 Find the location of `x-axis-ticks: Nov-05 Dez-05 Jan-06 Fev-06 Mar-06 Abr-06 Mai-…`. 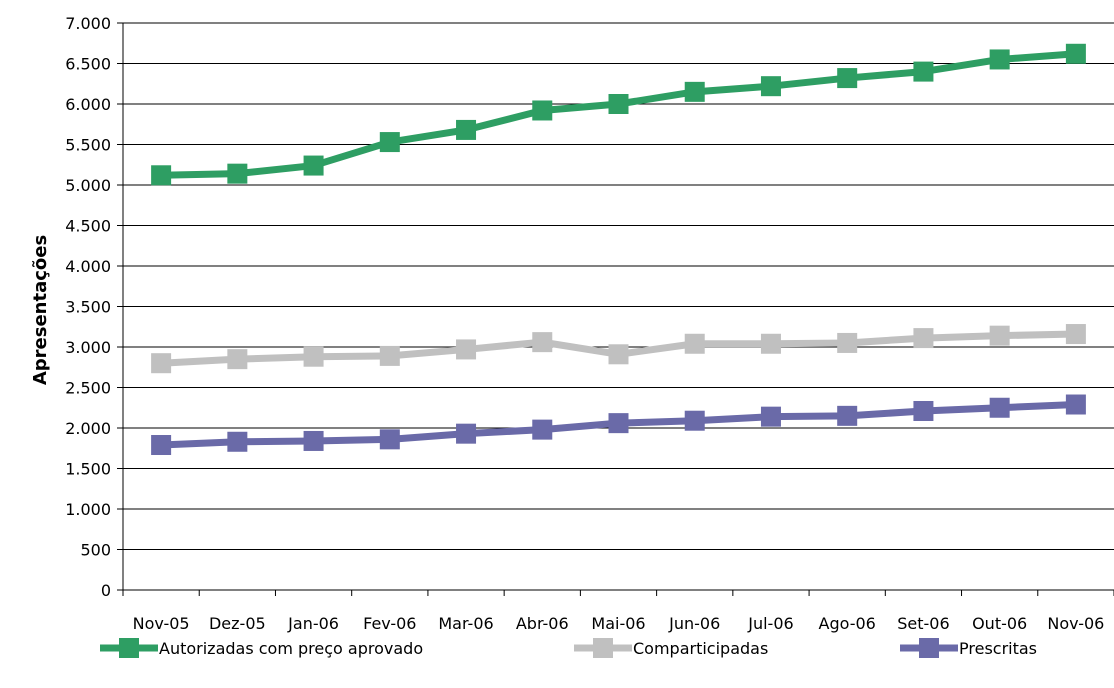

x-axis-ticks: Nov-05 Dez-05 Jan-06 Fev-06 Mar-06 Abr-06 Mai-… is located at coordinates (619, 623).